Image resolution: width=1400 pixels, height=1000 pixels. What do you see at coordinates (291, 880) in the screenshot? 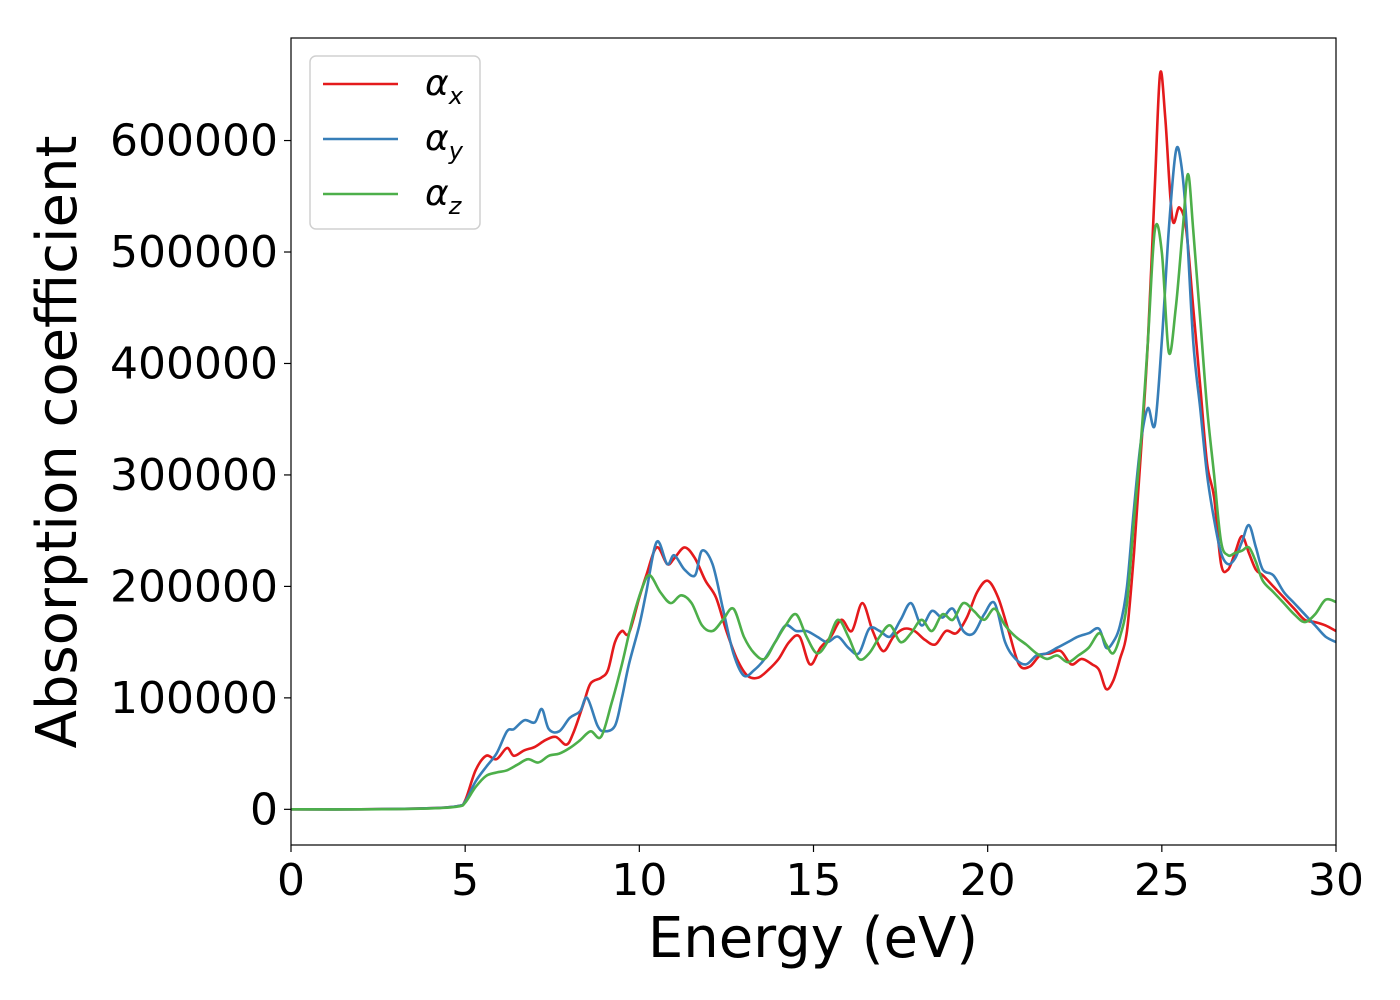
I see `x-tick-label: 0` at bounding box center [291, 880].